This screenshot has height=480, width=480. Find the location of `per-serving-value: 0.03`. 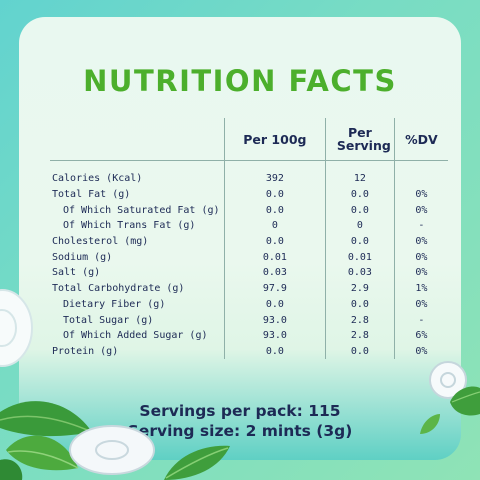

per-serving-value: 0.03 is located at coordinates (360, 273).